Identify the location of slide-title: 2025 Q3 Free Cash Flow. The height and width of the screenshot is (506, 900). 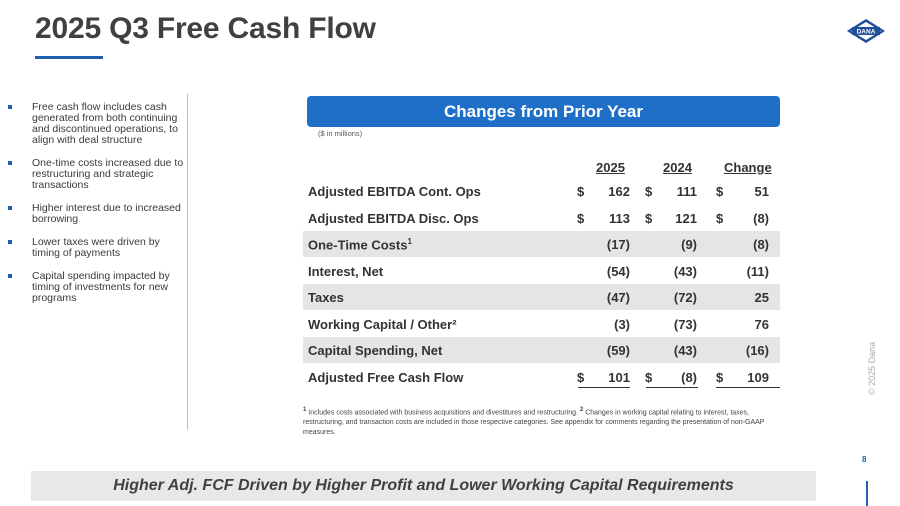
(205, 28).